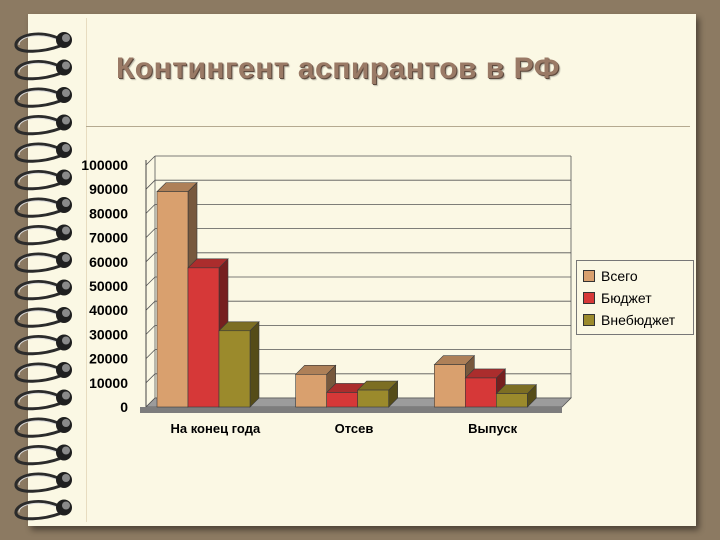 This screenshot has height=540, width=720. I want to click on y-tick-label: 80000, so click(108, 213).